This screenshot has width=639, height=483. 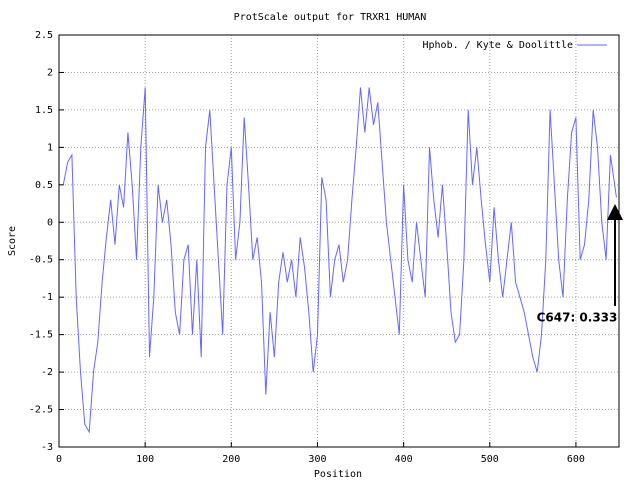 I want to click on y-tick-label: -2, so click(x=47, y=372).